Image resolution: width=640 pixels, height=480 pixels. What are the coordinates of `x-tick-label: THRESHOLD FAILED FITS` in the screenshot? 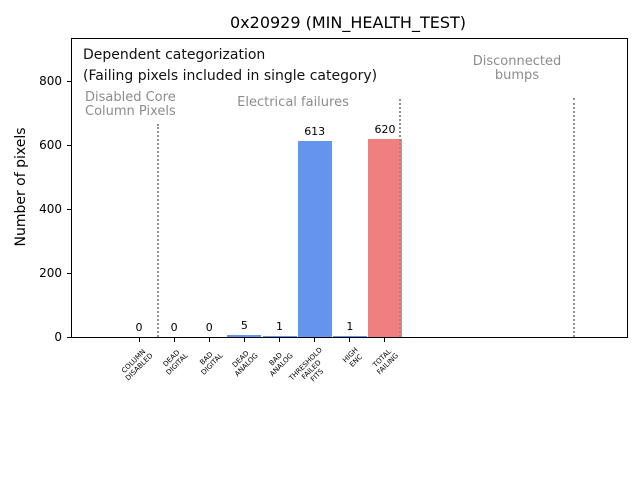 It's located at (307, 365).